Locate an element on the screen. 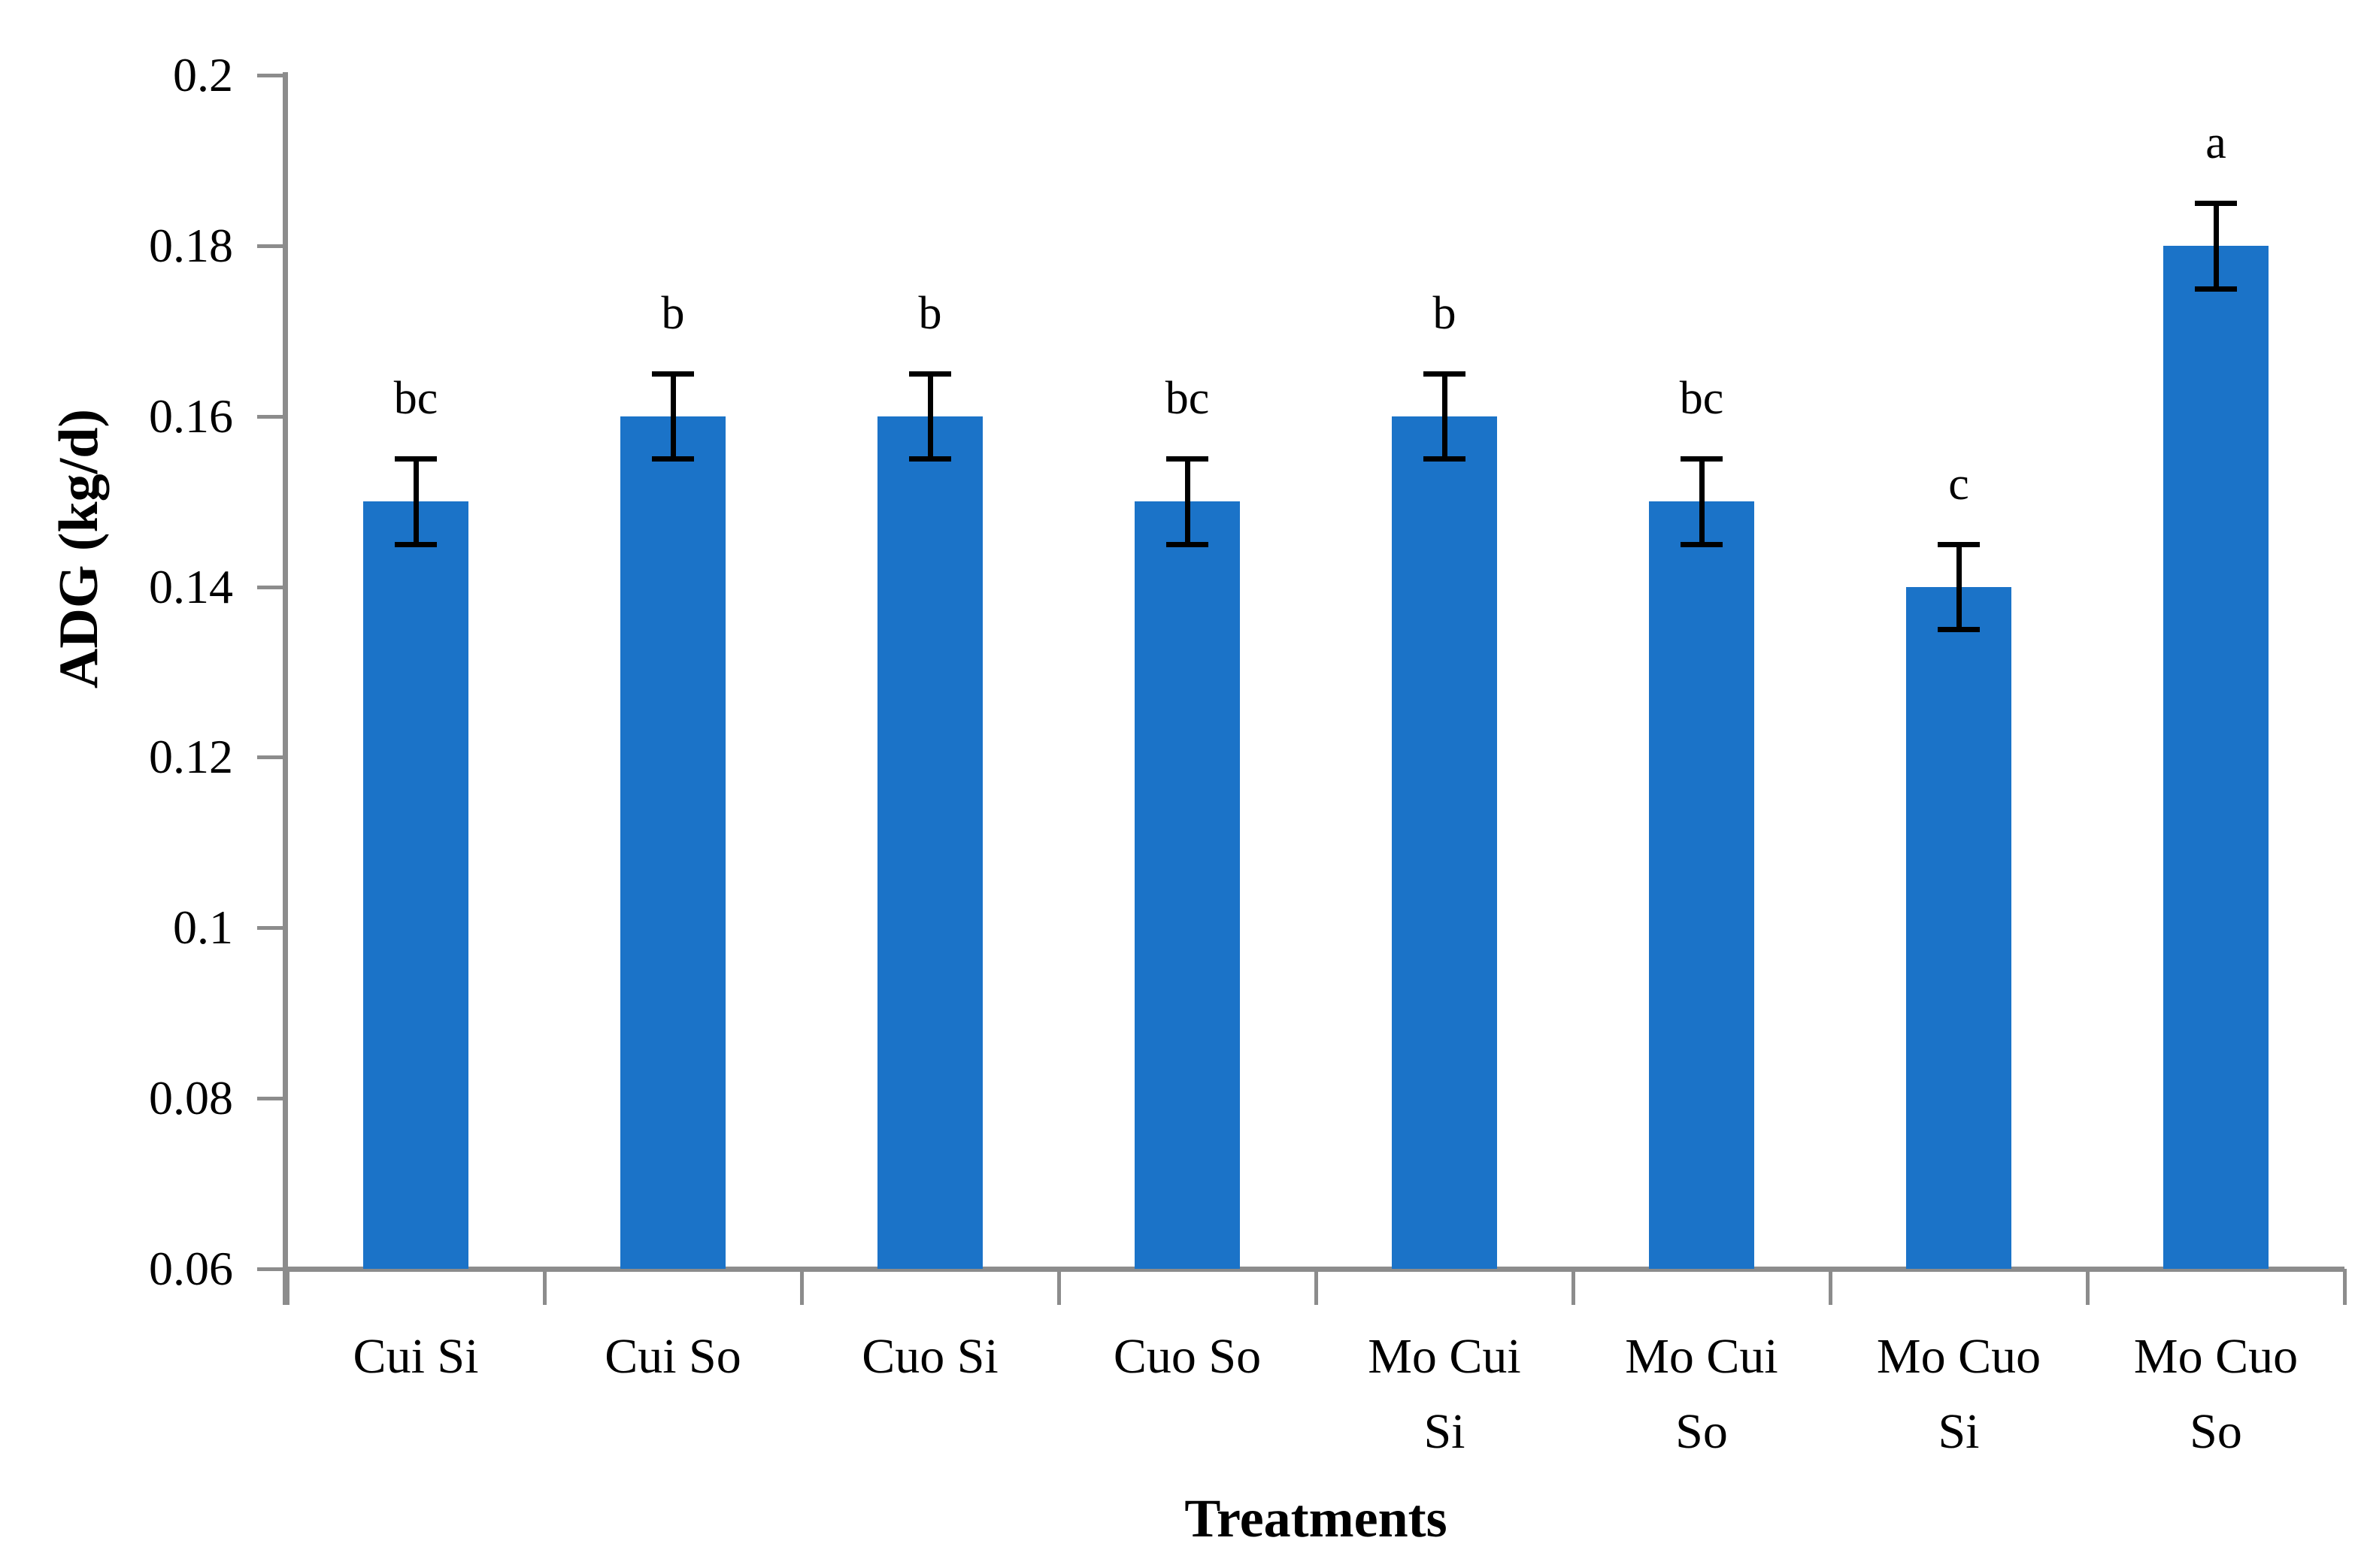 The width and height of the screenshot is (2358, 1568). x-axis-line is located at coordinates (1313, 1269).